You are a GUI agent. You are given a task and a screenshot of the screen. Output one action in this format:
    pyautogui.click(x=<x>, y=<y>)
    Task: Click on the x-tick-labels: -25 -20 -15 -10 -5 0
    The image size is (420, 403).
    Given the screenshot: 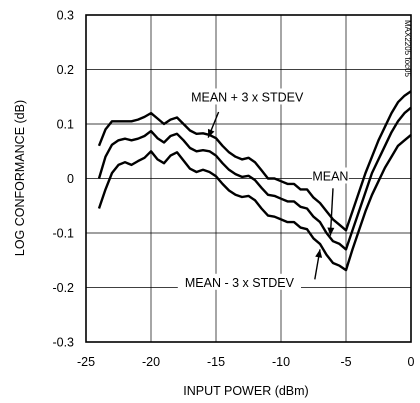 What is the action you would take?
    pyautogui.click(x=246, y=362)
    